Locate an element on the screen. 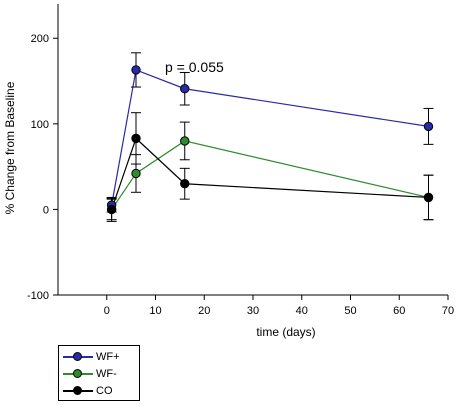 This screenshot has width=472, height=407. legend-swatch-wf-minus is located at coordinates (78, 374).